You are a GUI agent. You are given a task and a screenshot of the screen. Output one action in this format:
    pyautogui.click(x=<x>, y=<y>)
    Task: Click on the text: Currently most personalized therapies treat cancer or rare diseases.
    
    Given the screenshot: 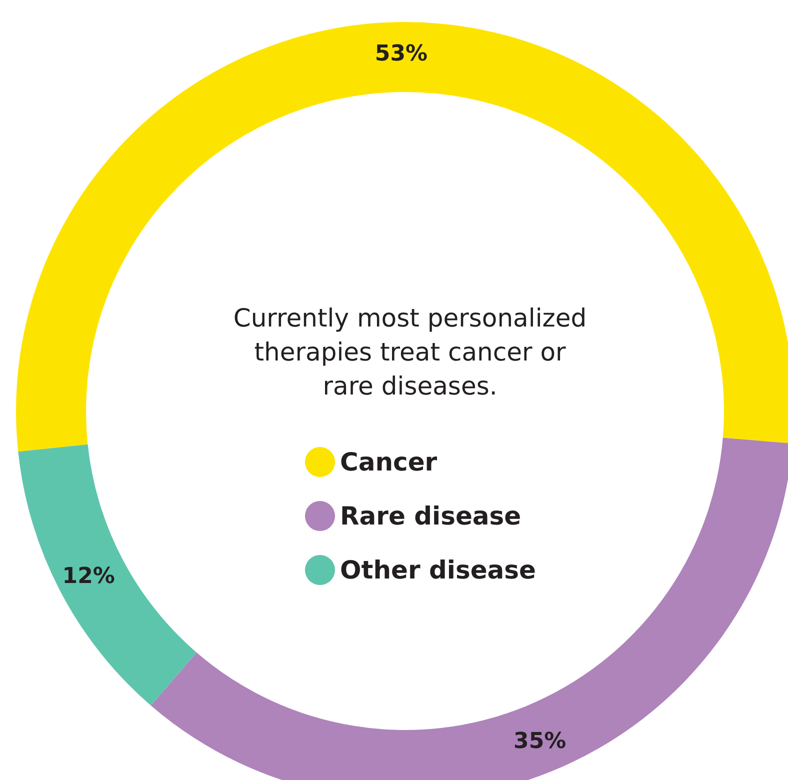 What is the action you would take?
    pyautogui.click(x=410, y=352)
    